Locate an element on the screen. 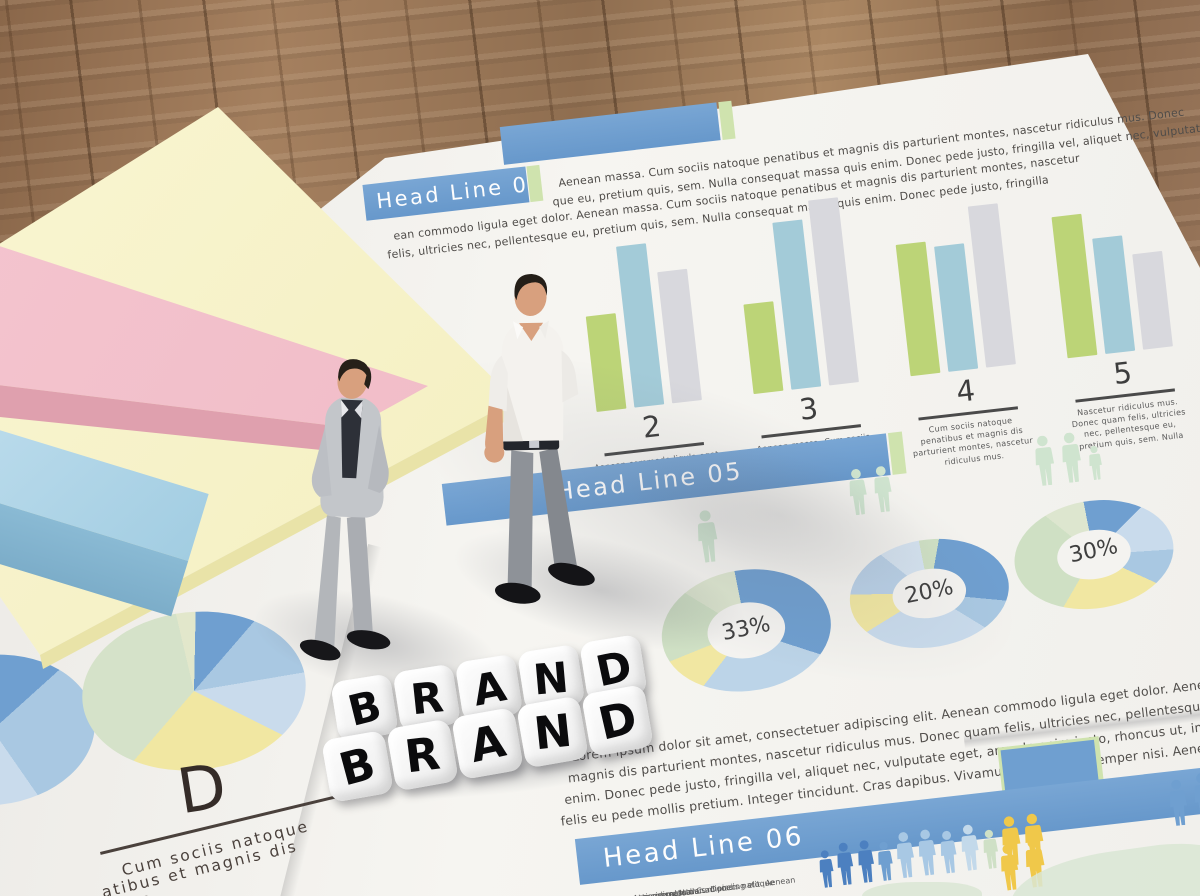 The width and height of the screenshot is (1200, 896). letter-die: D is located at coordinates (617, 721).